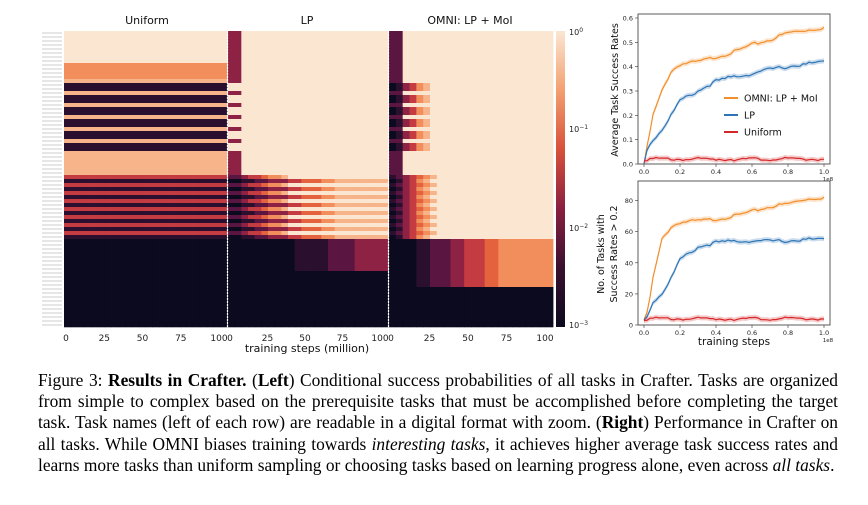 The height and width of the screenshot is (505, 868). What do you see at coordinates (628, 19) in the screenshot?
I see `y-tick-label: 0.6` at bounding box center [628, 19].